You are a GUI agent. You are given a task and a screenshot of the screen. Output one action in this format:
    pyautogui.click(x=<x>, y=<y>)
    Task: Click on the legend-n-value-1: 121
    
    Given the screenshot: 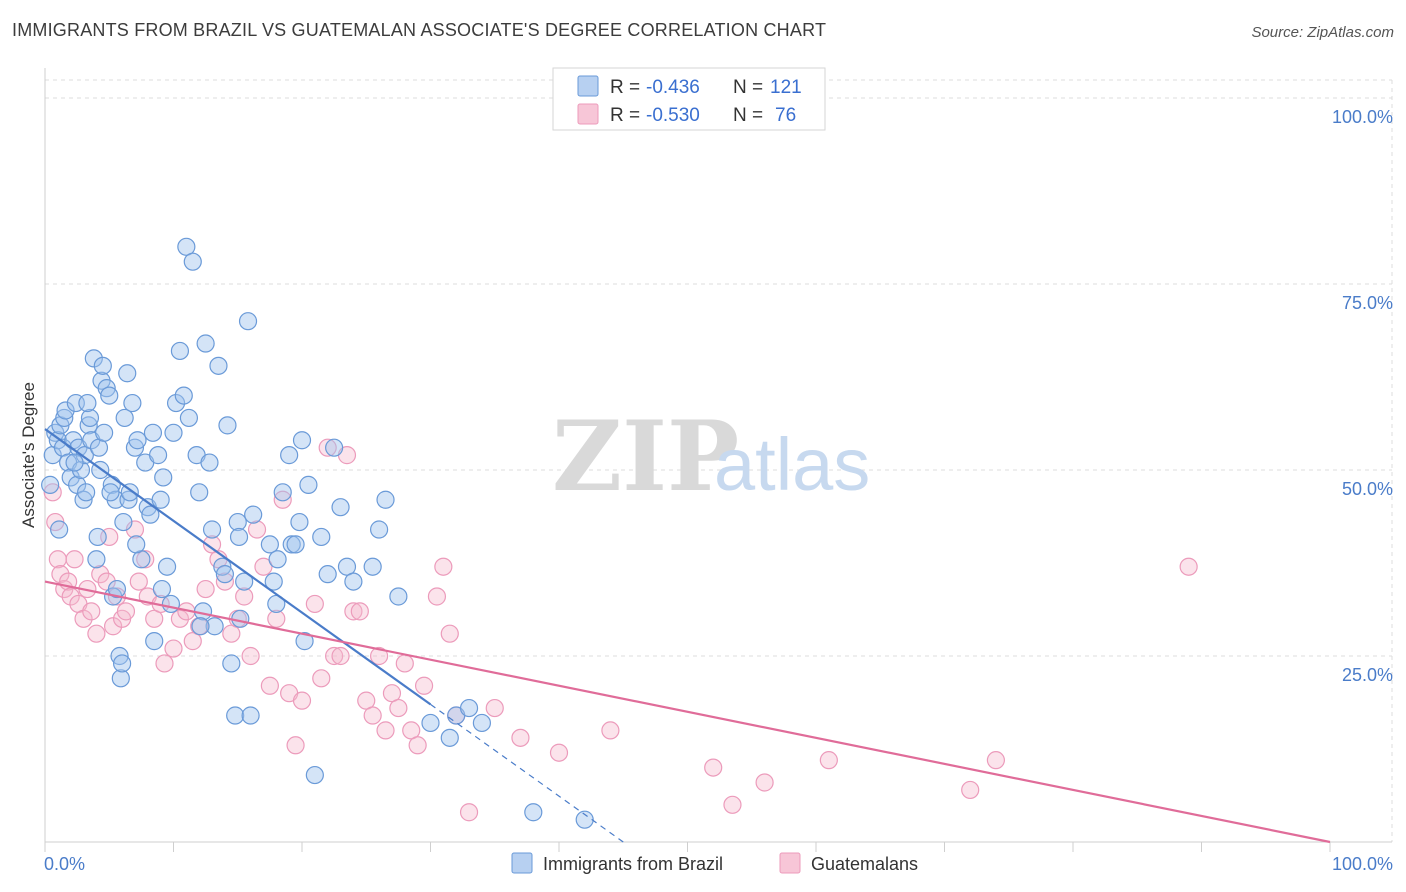 What is the action you would take?
    pyautogui.click(x=786, y=87)
    